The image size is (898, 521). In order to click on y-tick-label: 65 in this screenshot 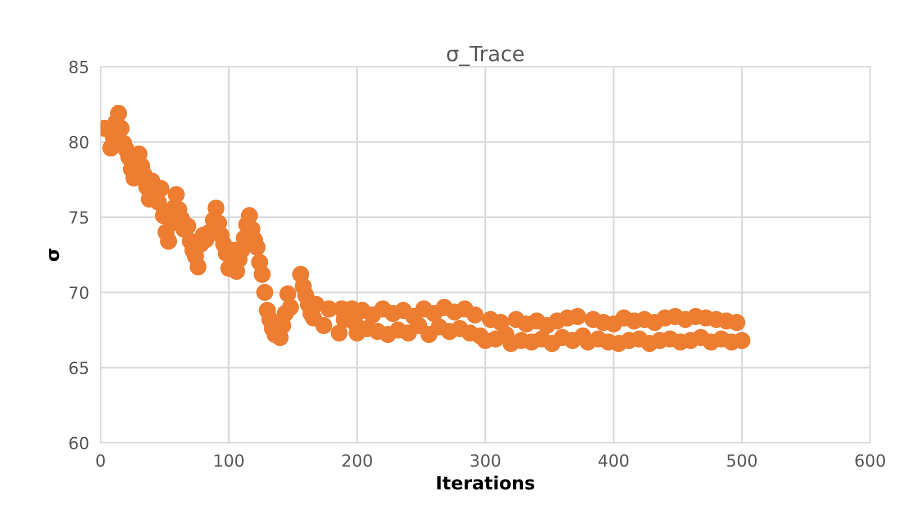, I will do `click(78, 368)`.